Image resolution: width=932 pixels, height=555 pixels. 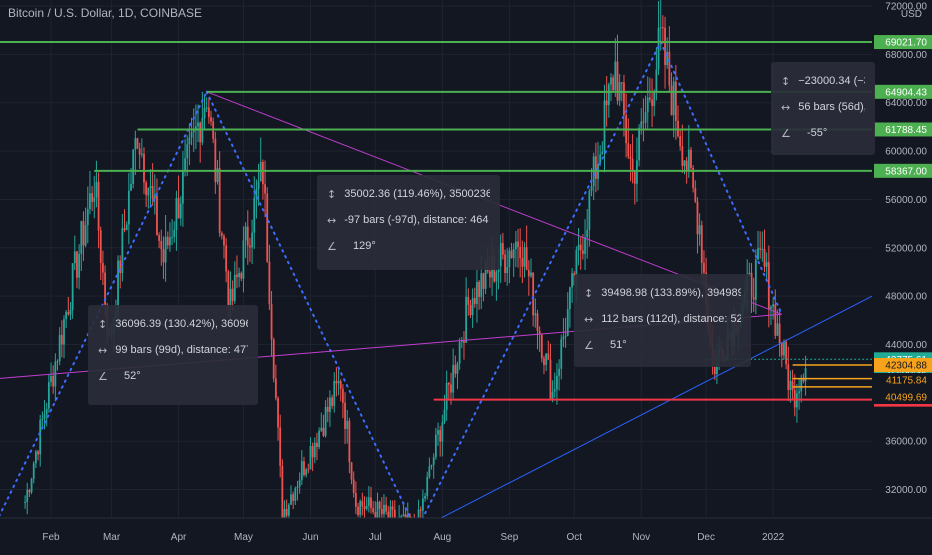 What do you see at coordinates (105, 13) in the screenshot?
I see `chart-title: Bitcoin / U.S. Dollar, 1D, COINBASE` at bounding box center [105, 13].